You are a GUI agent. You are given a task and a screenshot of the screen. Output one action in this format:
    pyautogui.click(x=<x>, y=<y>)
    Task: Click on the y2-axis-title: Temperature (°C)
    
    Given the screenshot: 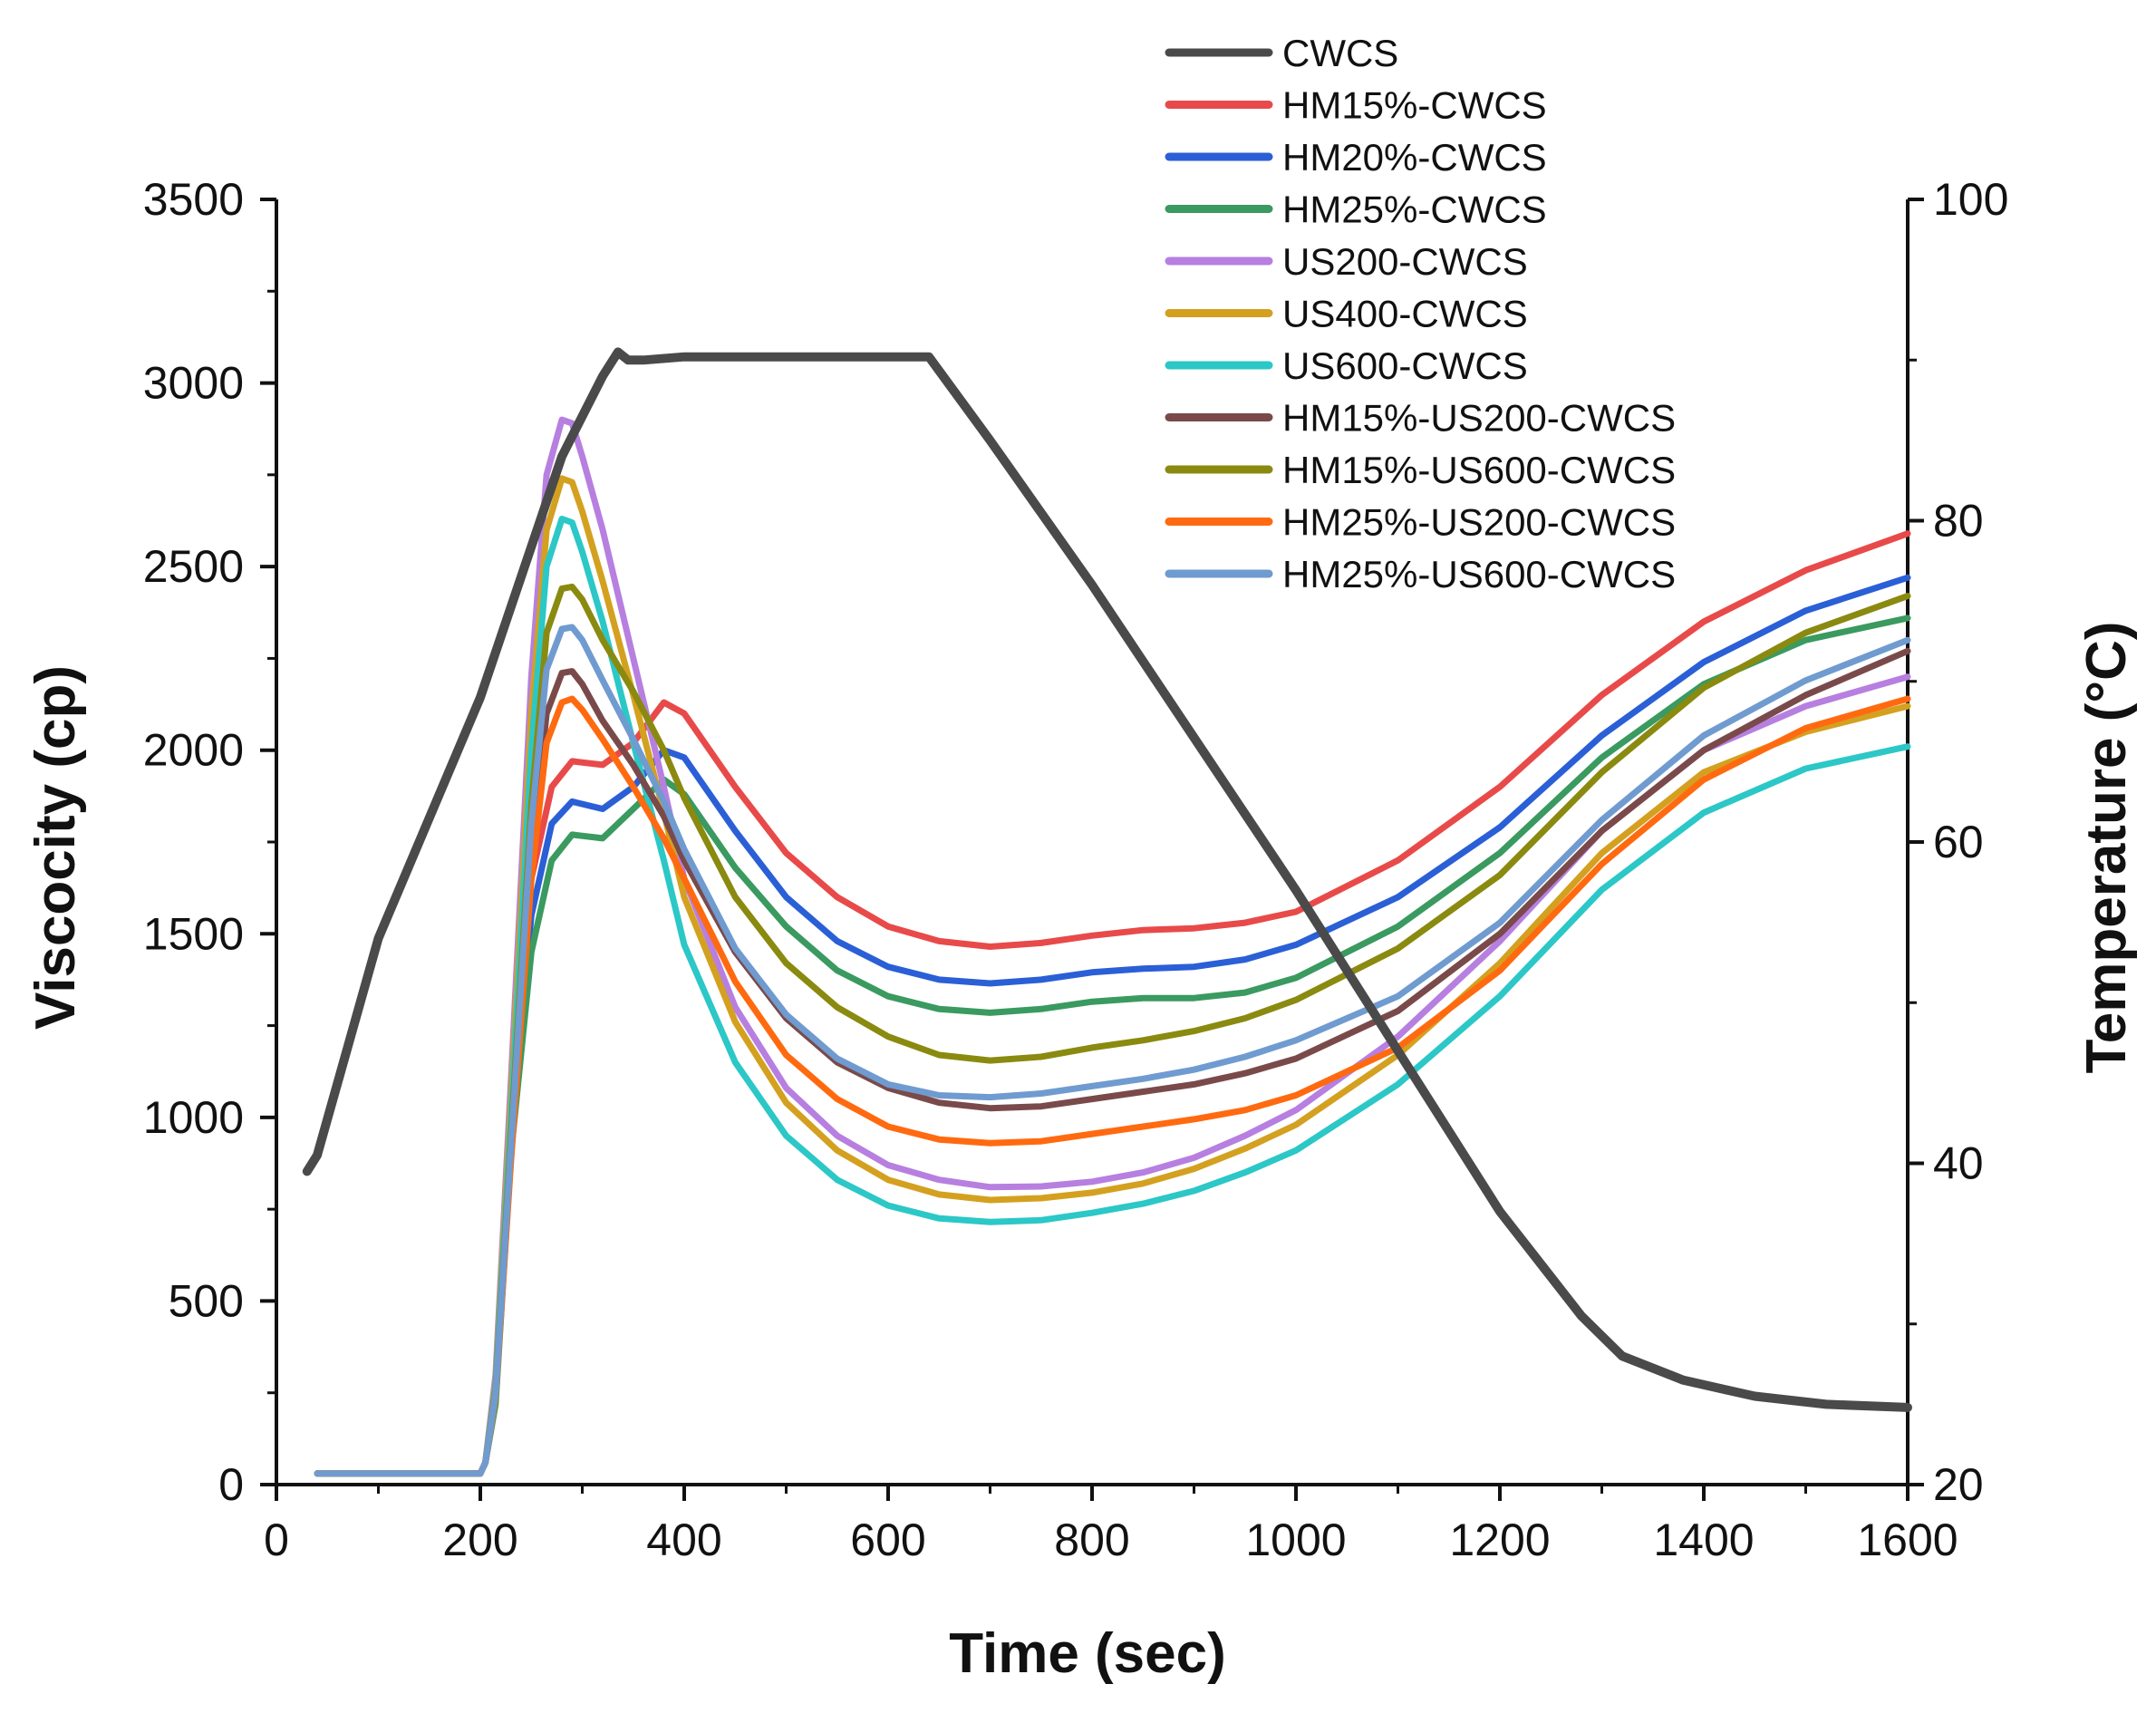 What is the action you would take?
    pyautogui.click(x=2106, y=847)
    